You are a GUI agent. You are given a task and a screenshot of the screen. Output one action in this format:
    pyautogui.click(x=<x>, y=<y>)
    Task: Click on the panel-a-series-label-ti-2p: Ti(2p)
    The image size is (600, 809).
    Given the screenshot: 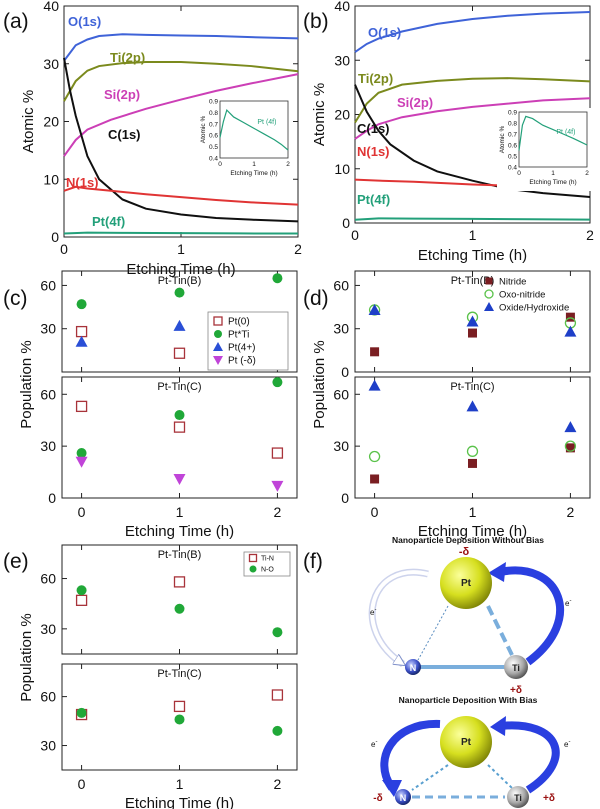 What is the action you would take?
    pyautogui.click(x=127, y=57)
    